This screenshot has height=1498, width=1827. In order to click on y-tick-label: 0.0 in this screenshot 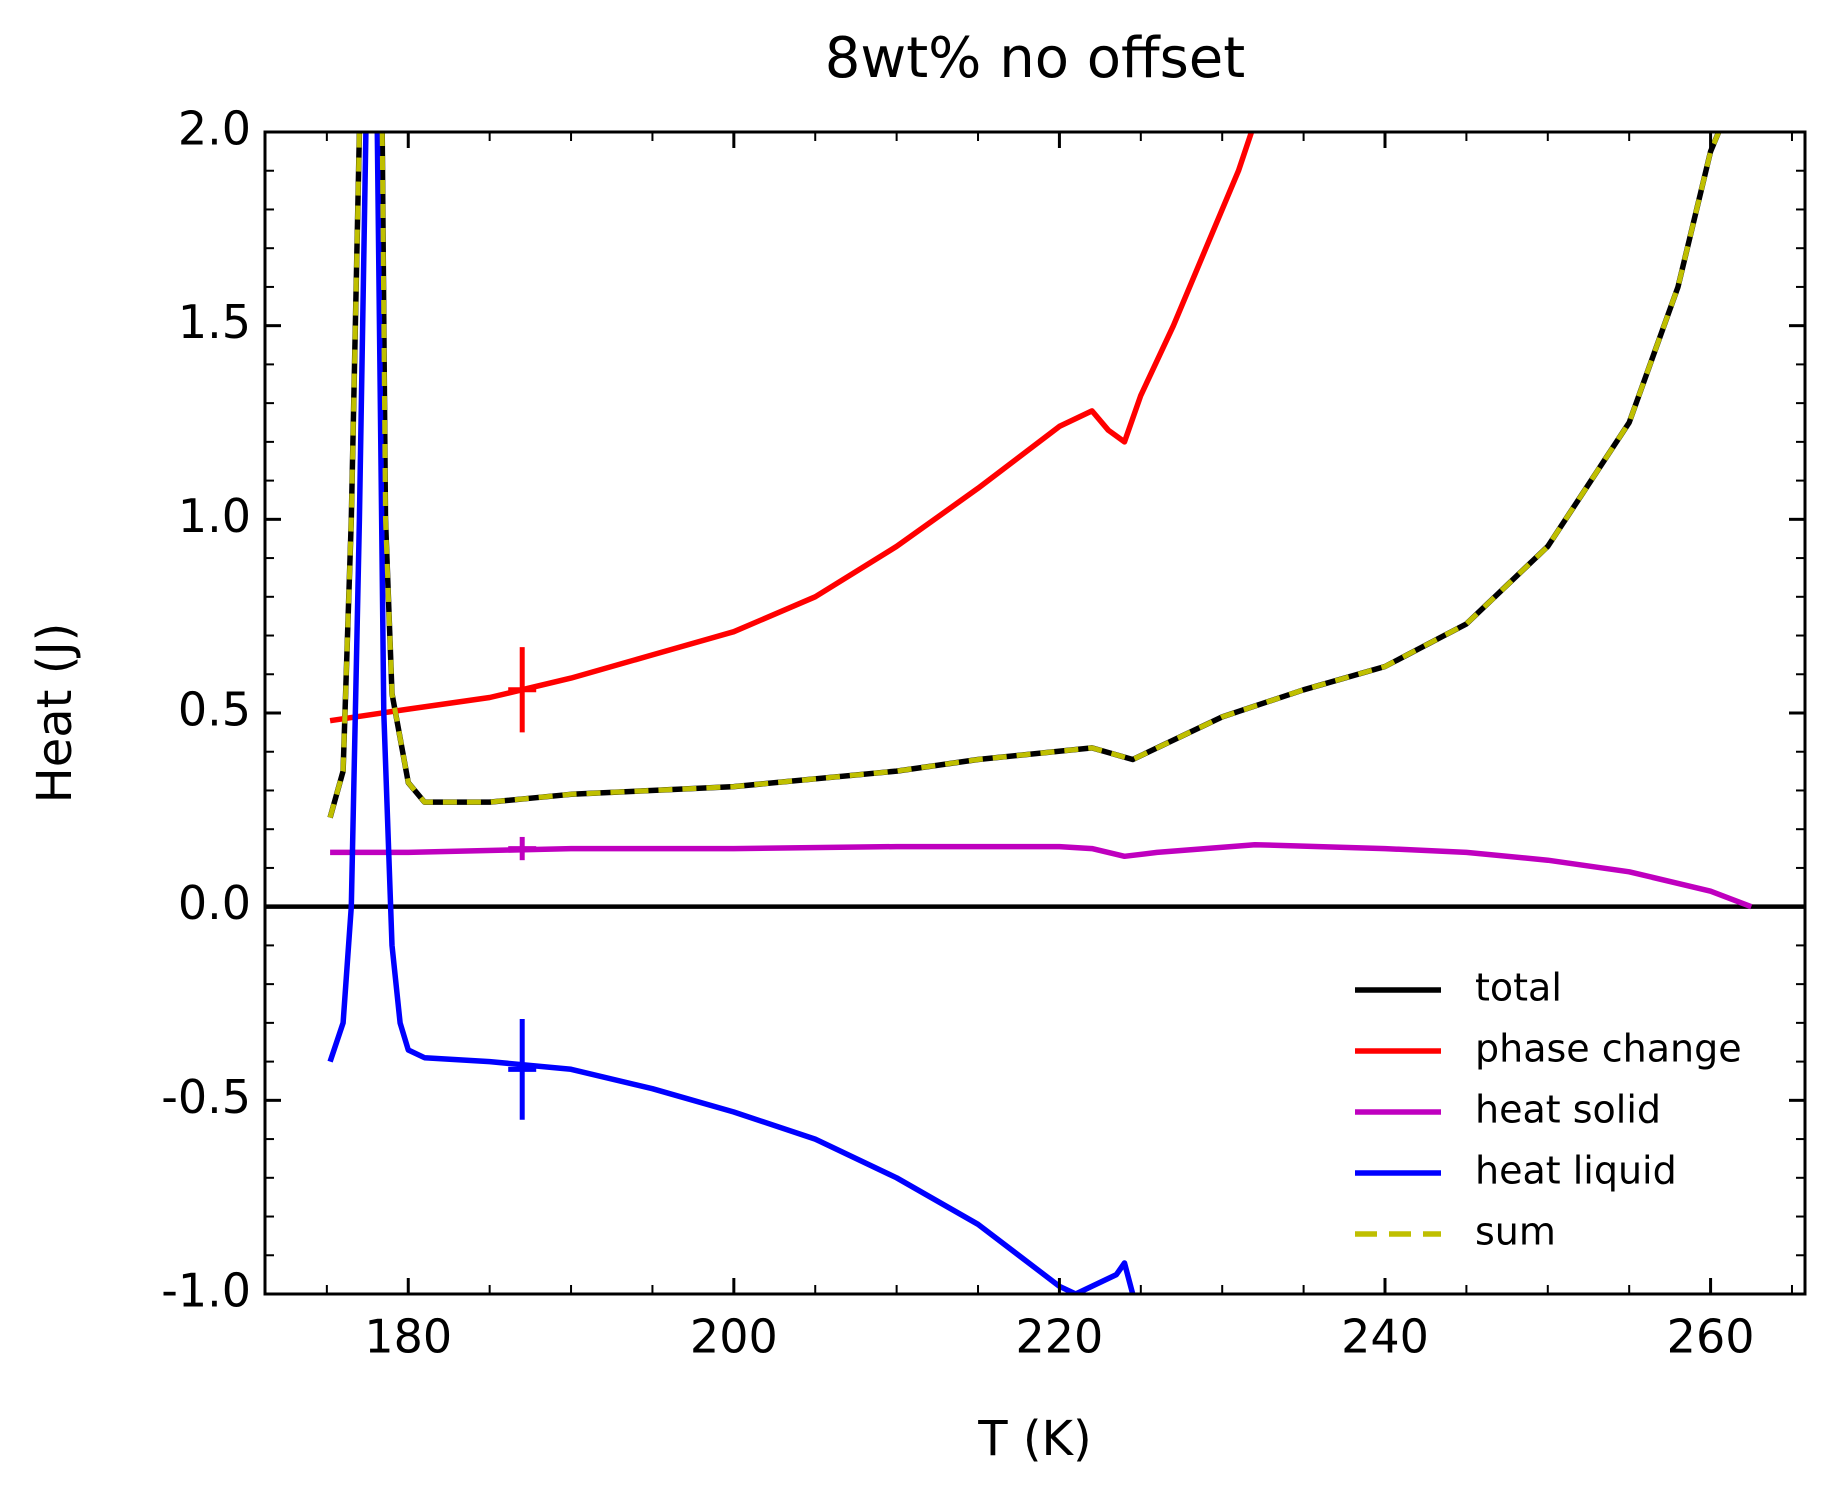, I will do `click(214, 903)`.